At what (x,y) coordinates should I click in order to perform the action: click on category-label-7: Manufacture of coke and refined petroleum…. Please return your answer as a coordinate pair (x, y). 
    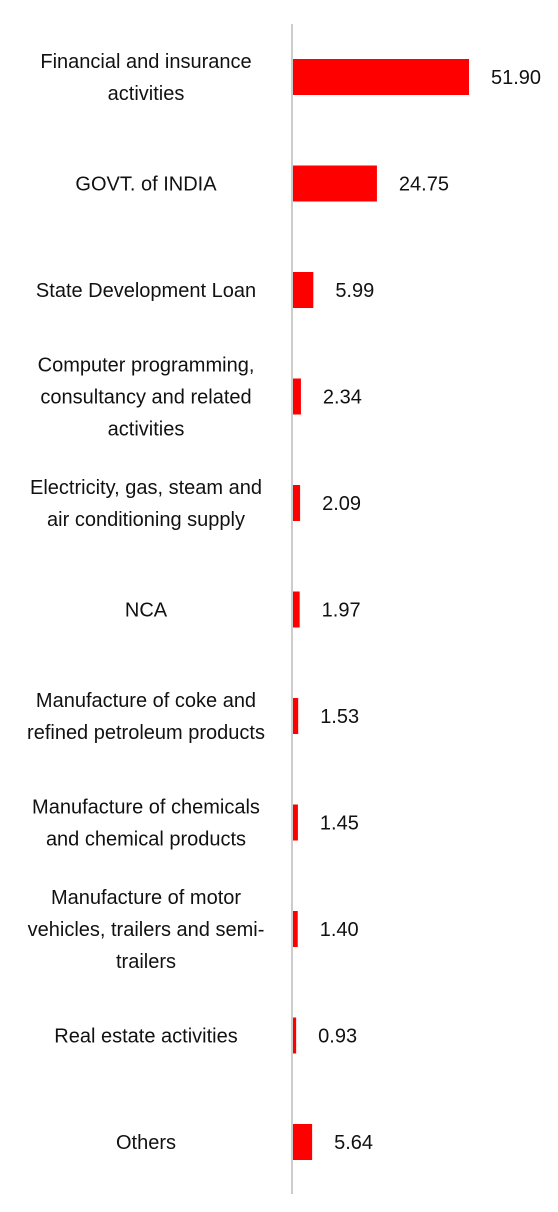
    Looking at the image, I should click on (146, 717).